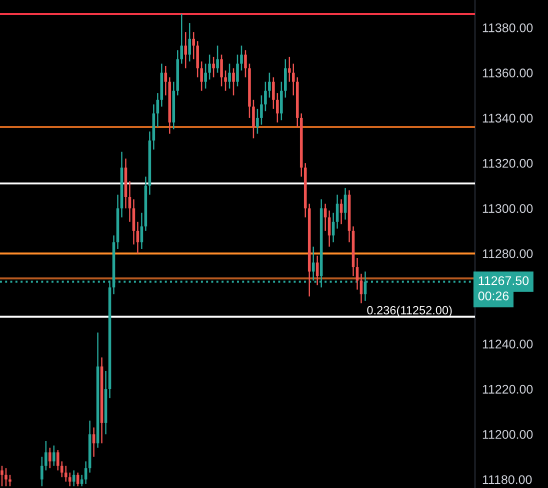 This screenshot has width=548, height=488. I want to click on y-tick-label: 11220.00, so click(507, 389).